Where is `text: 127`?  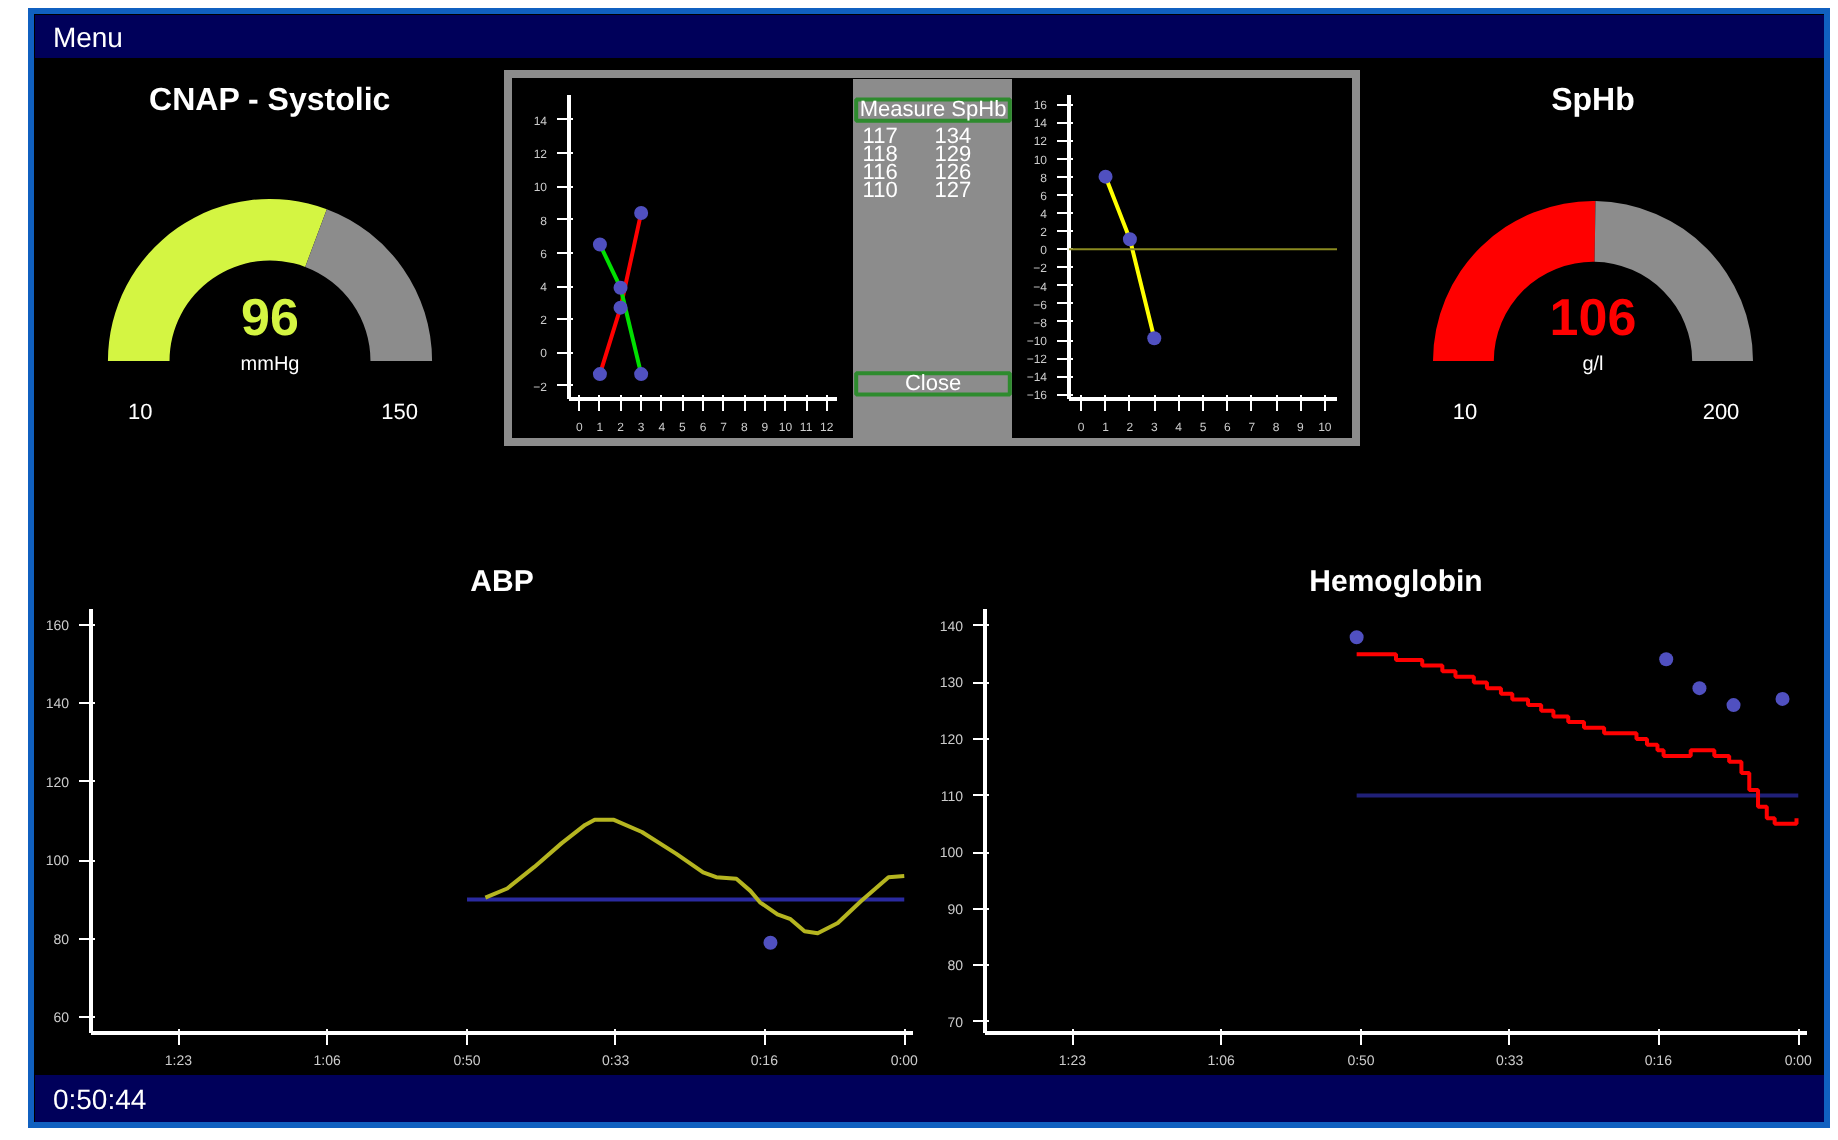
text: 127 is located at coordinates (953, 191).